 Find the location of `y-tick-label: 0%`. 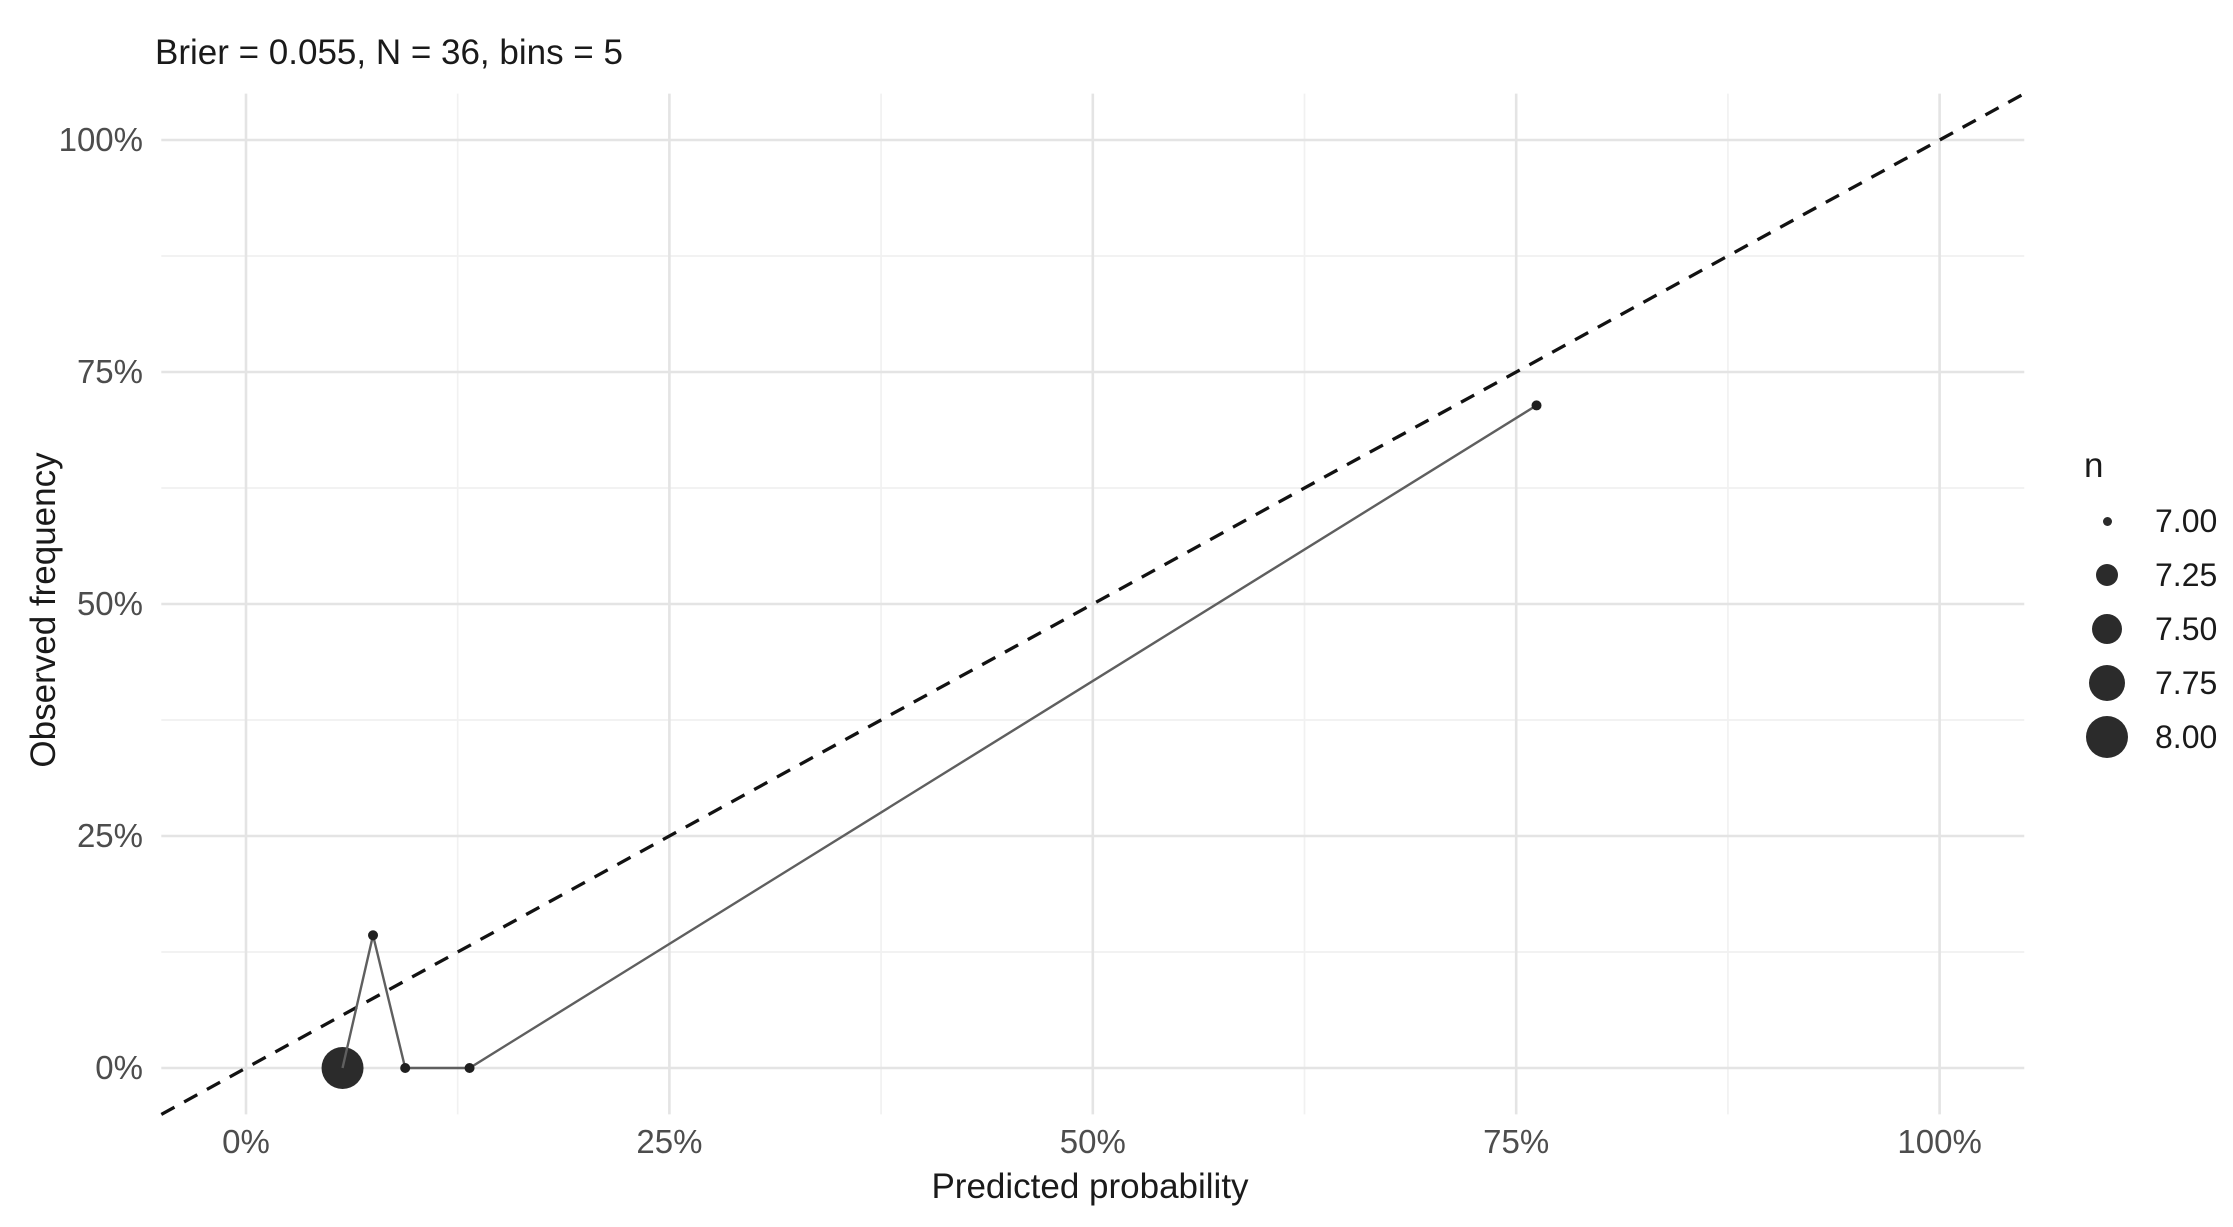

y-tick-label: 0% is located at coordinates (119, 1067).